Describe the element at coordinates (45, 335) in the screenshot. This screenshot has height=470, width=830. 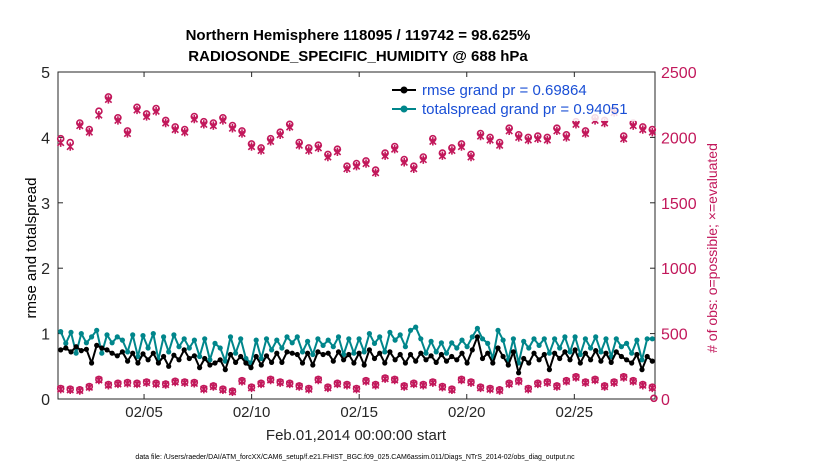
I see `left-tick-label: 1` at that location.